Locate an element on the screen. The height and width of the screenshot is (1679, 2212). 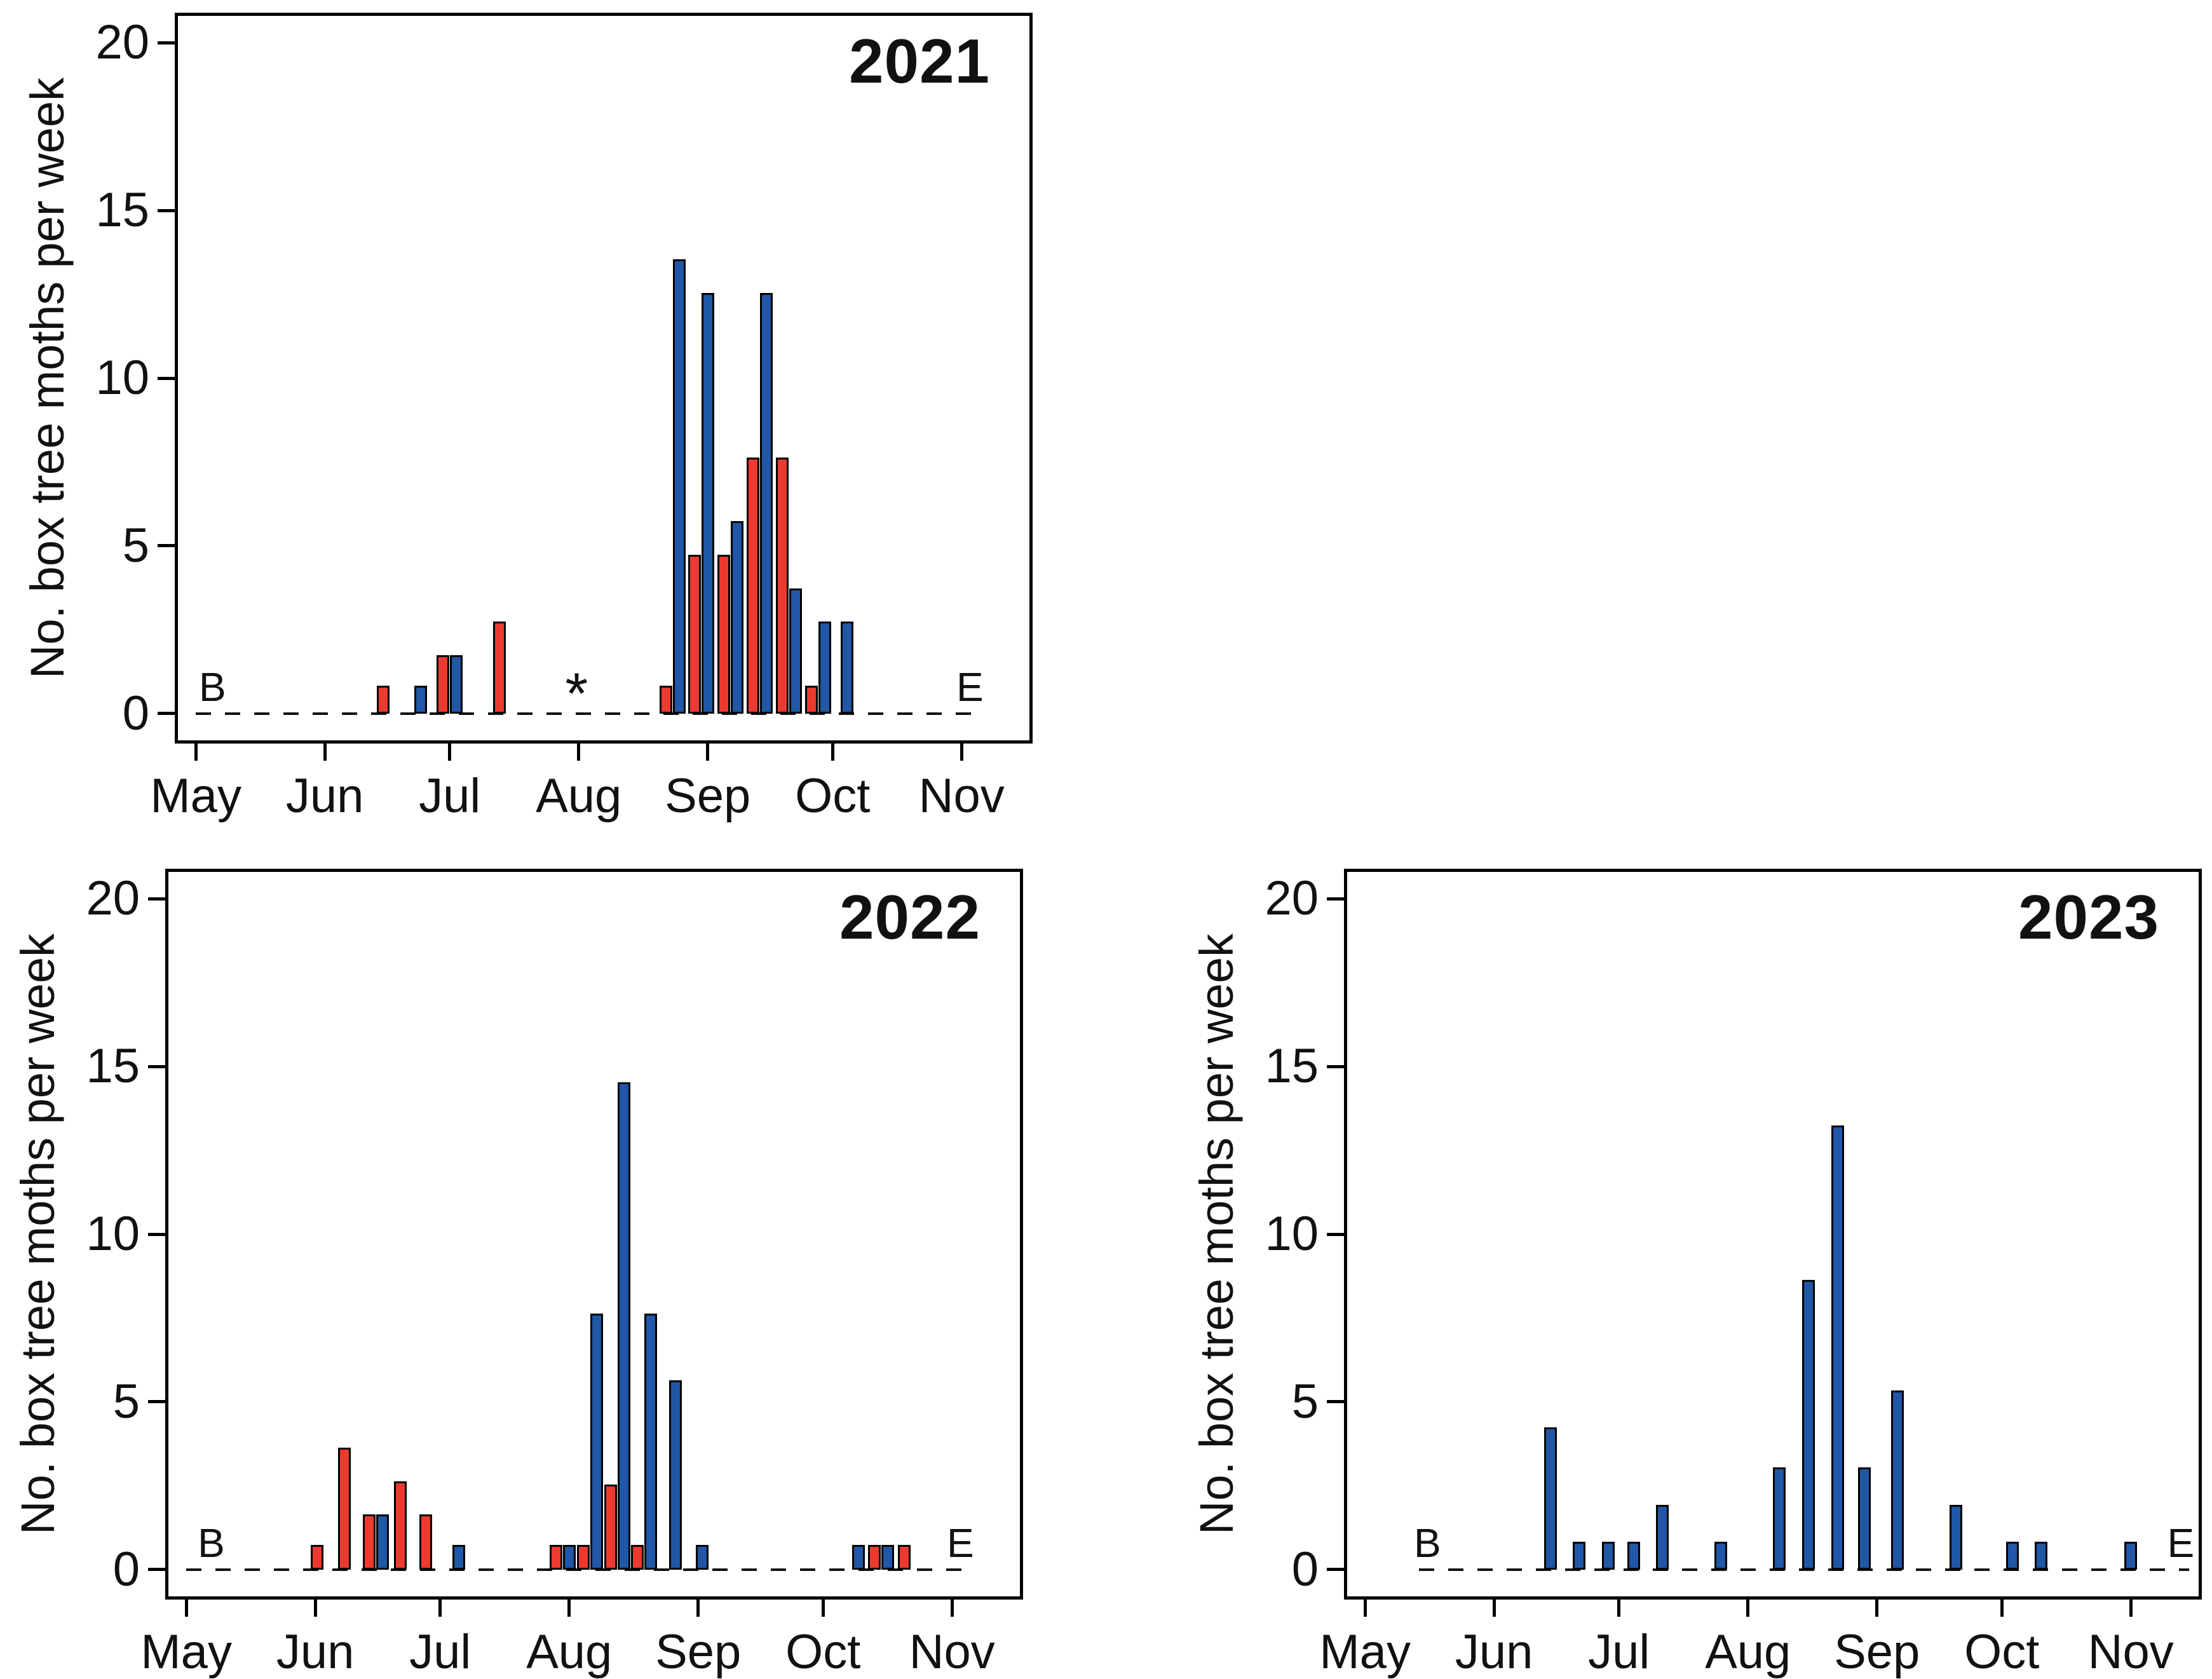
year-label: 2023 is located at coordinates (2088, 917).